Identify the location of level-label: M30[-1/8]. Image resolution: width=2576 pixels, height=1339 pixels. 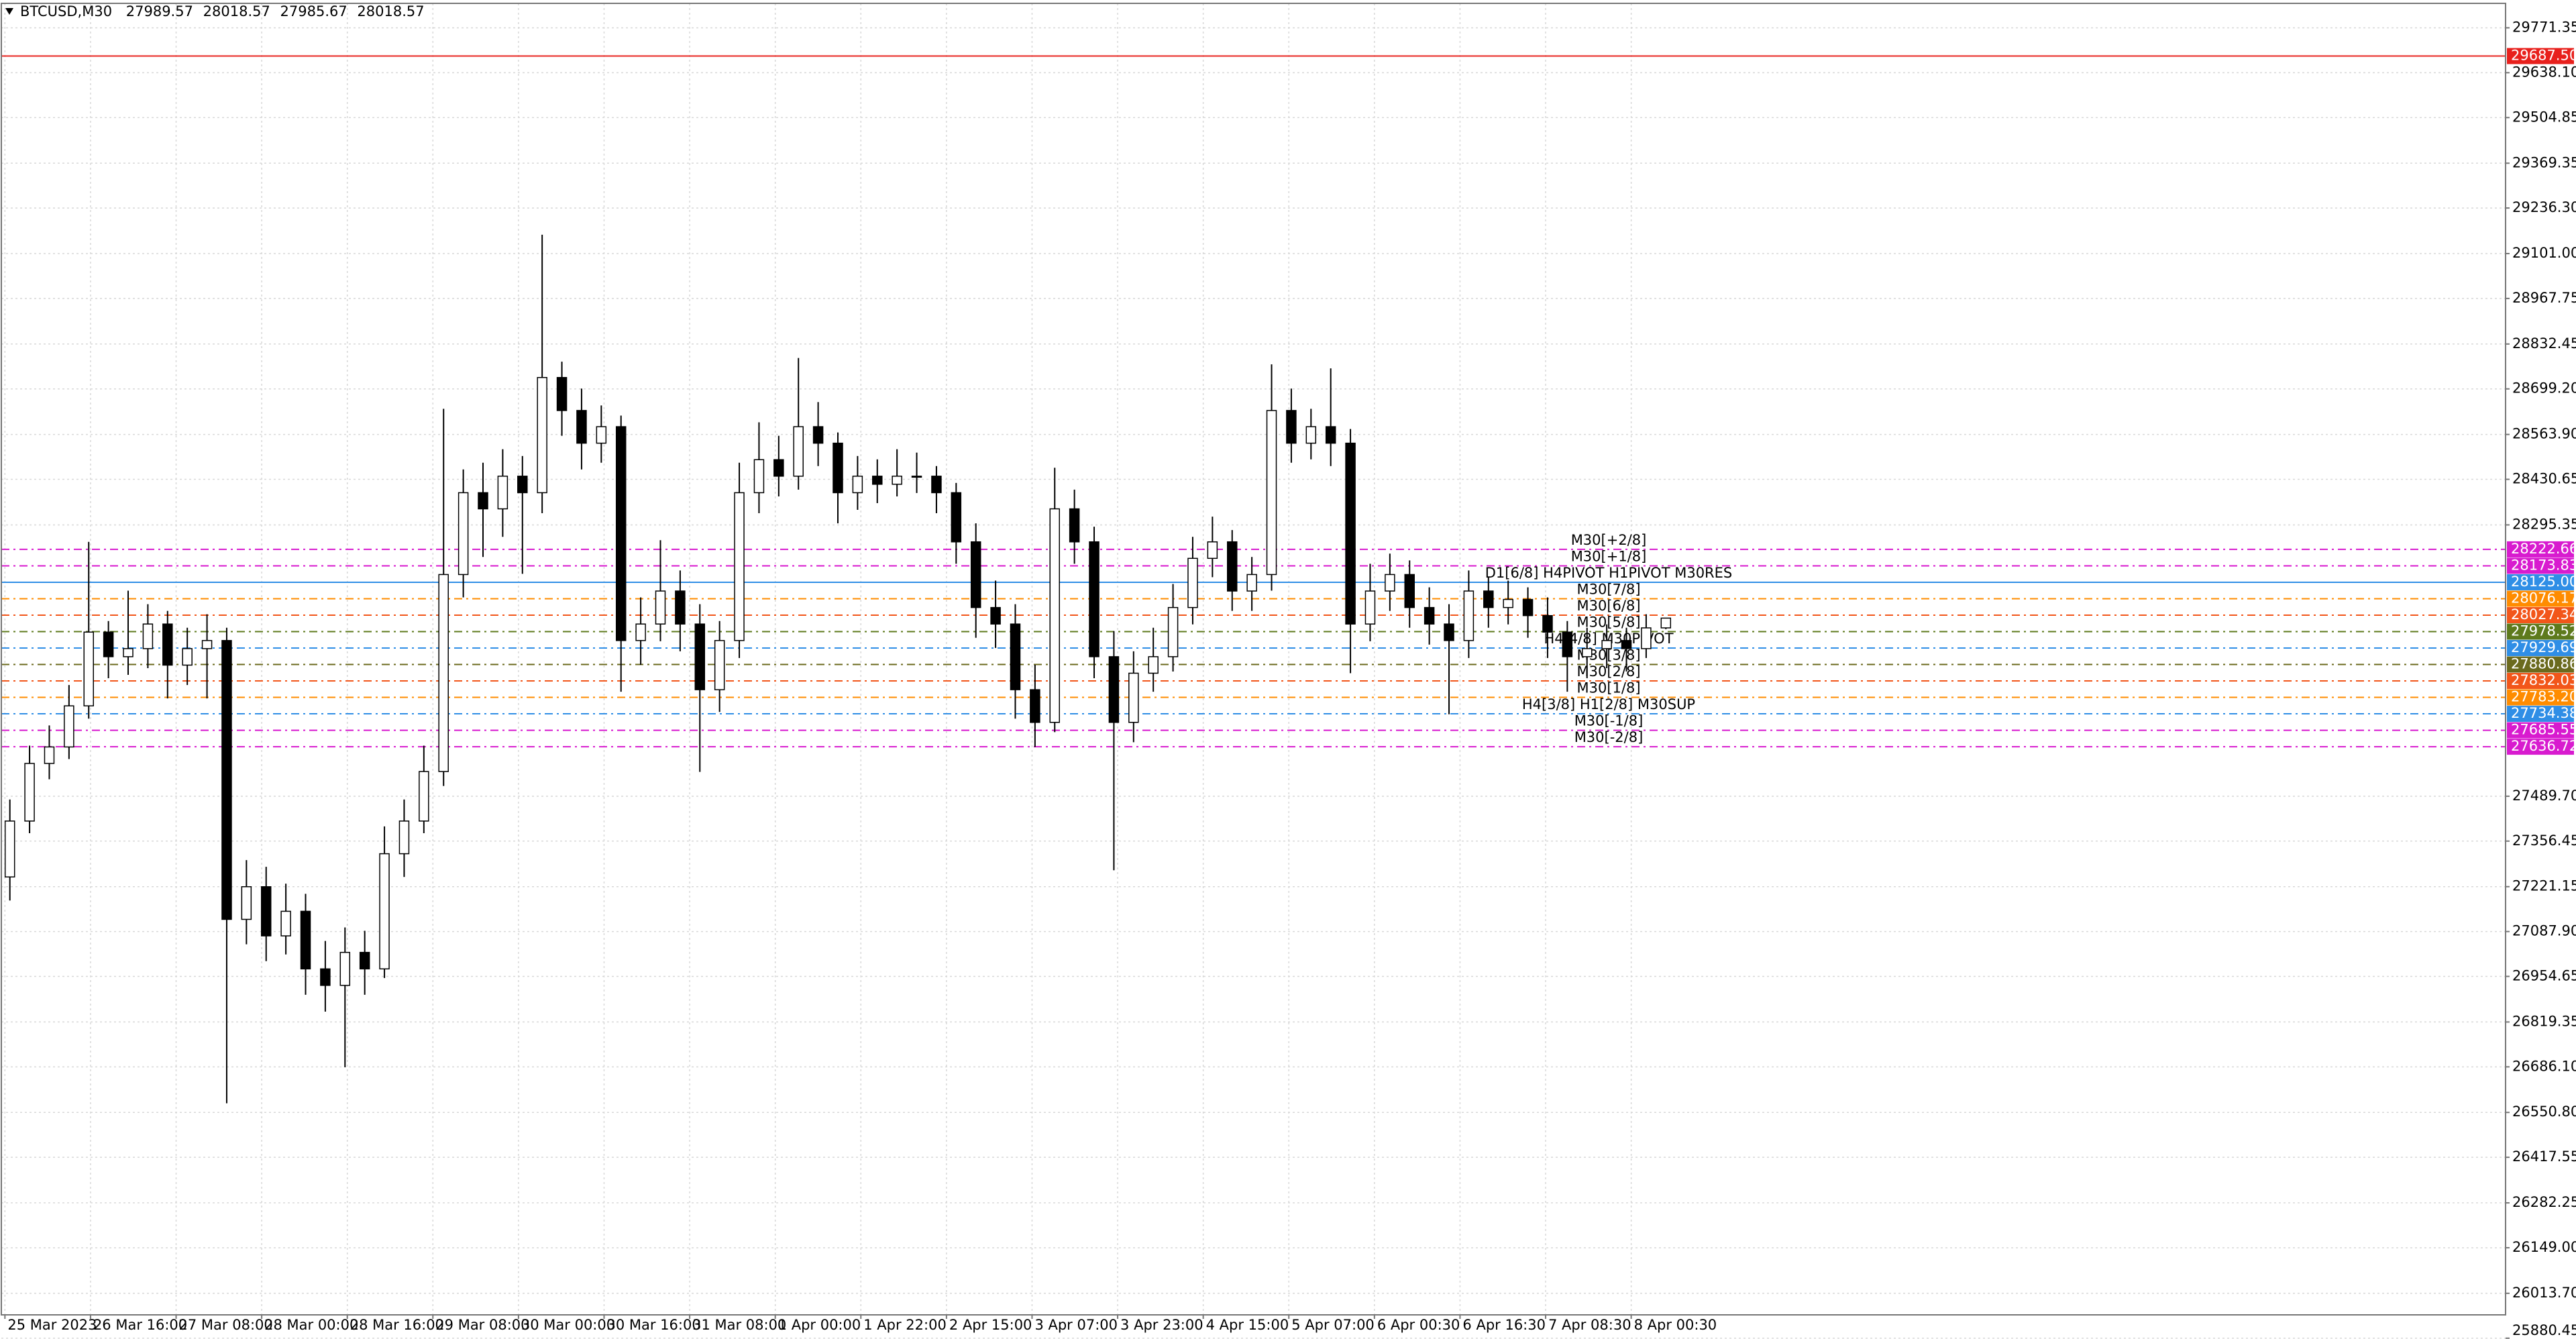
(1609, 721).